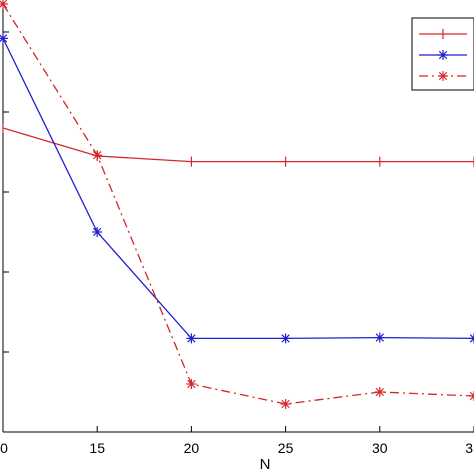  I want to click on x-tick-label: 15, so click(97, 448).